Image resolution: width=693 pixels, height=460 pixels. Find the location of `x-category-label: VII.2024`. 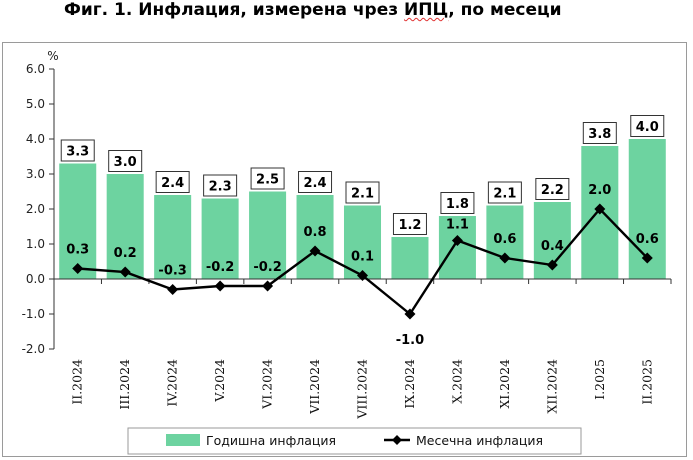

x-category-label: VII.2024 is located at coordinates (314, 387).